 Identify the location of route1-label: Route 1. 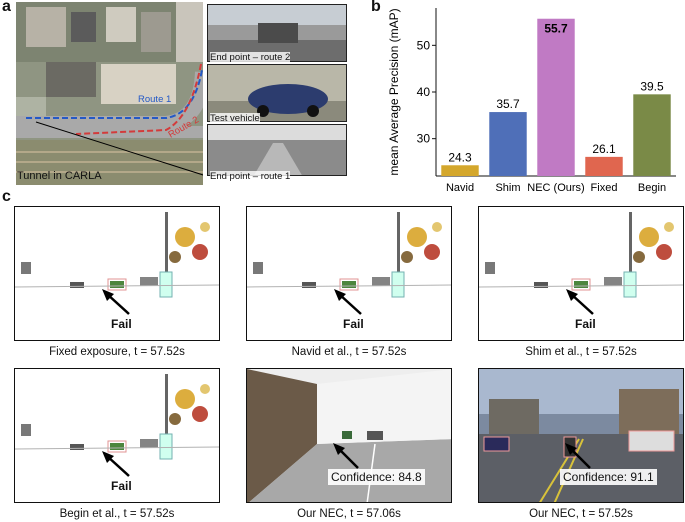
(155, 99).